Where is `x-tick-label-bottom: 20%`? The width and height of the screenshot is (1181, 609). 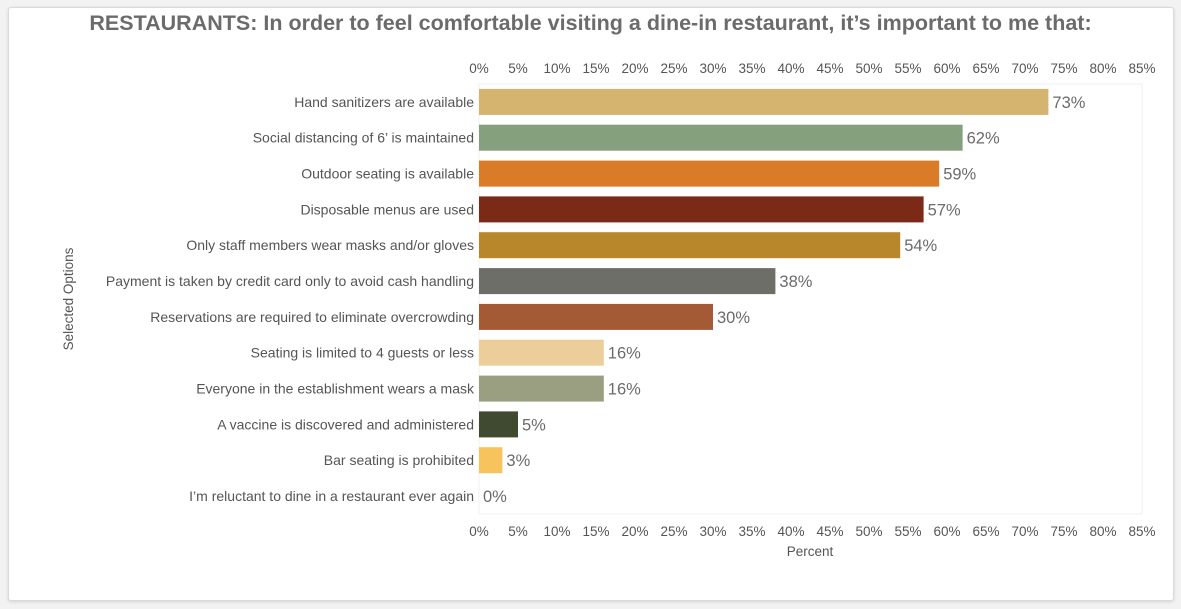 x-tick-label-bottom: 20% is located at coordinates (634, 531).